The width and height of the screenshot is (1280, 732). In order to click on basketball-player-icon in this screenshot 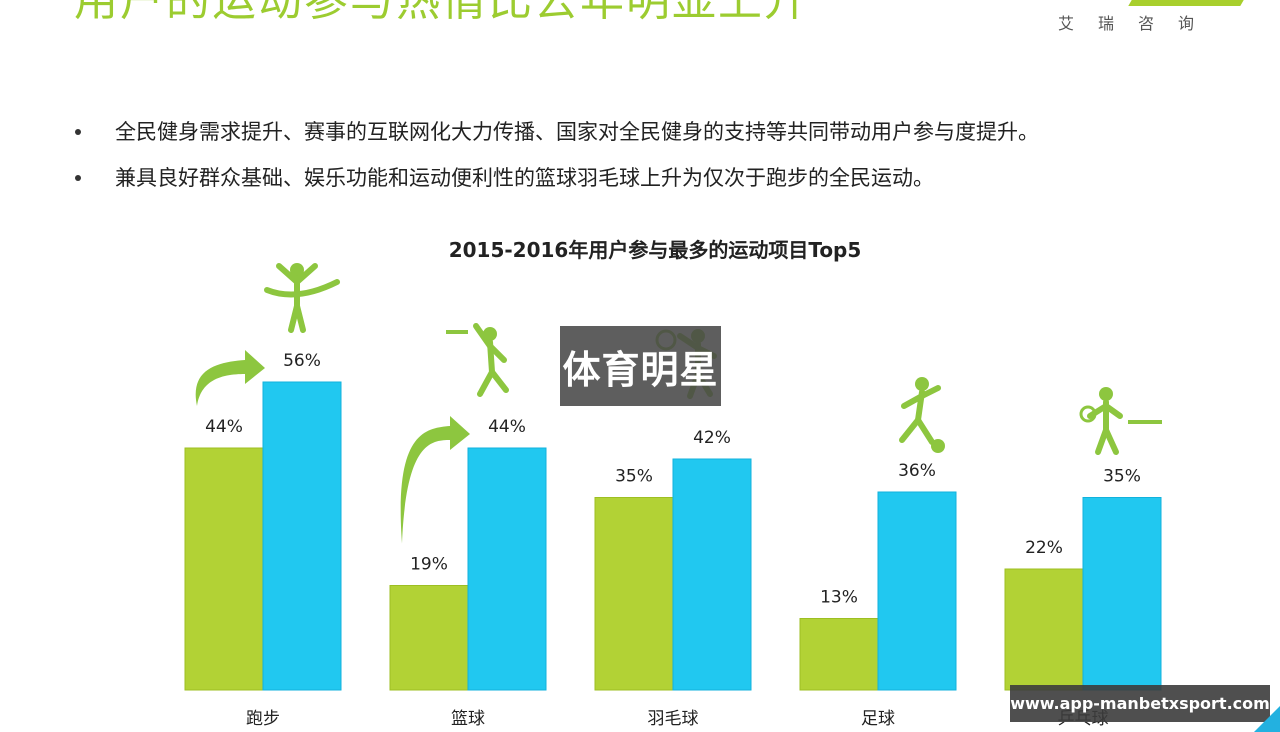, I will do `click(491, 360)`.